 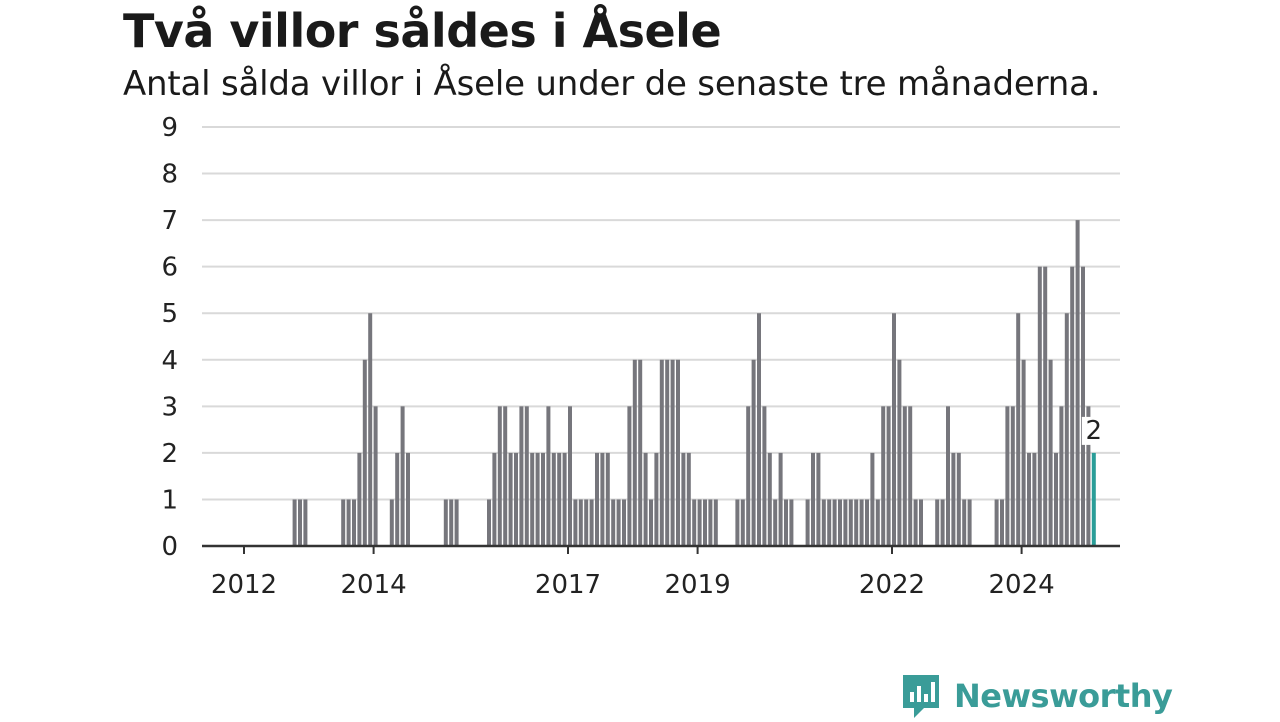 What do you see at coordinates (568, 585) in the screenshot?
I see `x-tick-label: 2017` at bounding box center [568, 585].